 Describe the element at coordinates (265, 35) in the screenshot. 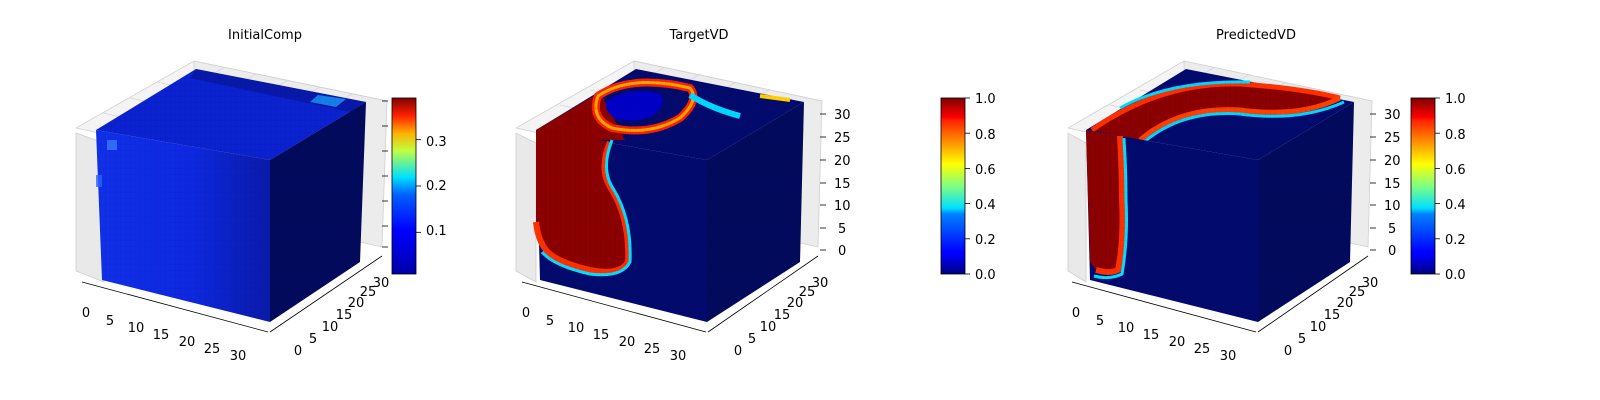

I see `chart-title: InitialComp` at that location.